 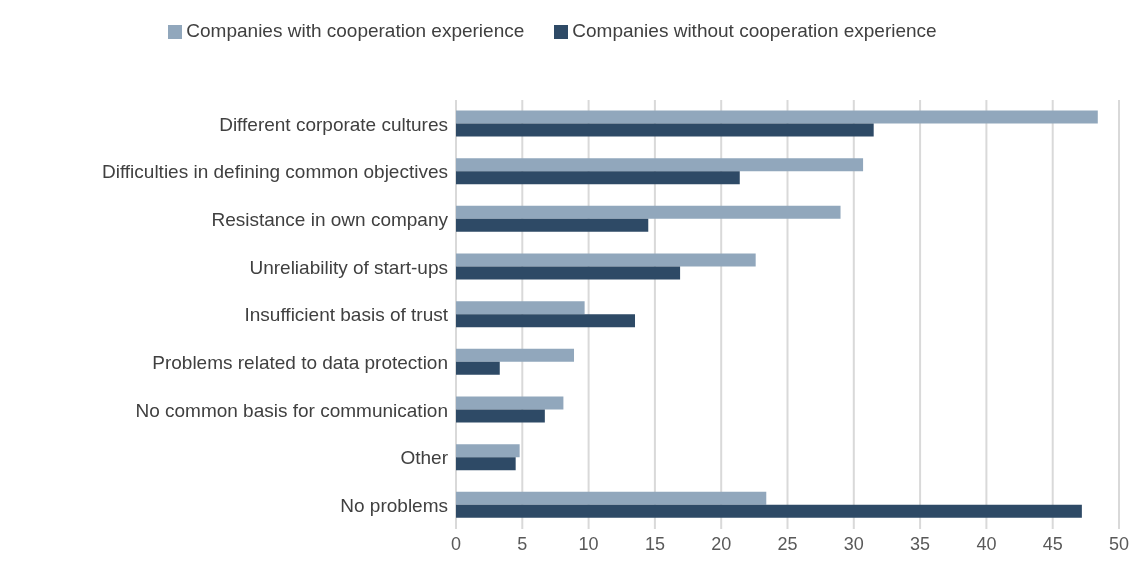 What do you see at coordinates (588, 543) in the screenshot?
I see `x-tick-label: 10` at bounding box center [588, 543].